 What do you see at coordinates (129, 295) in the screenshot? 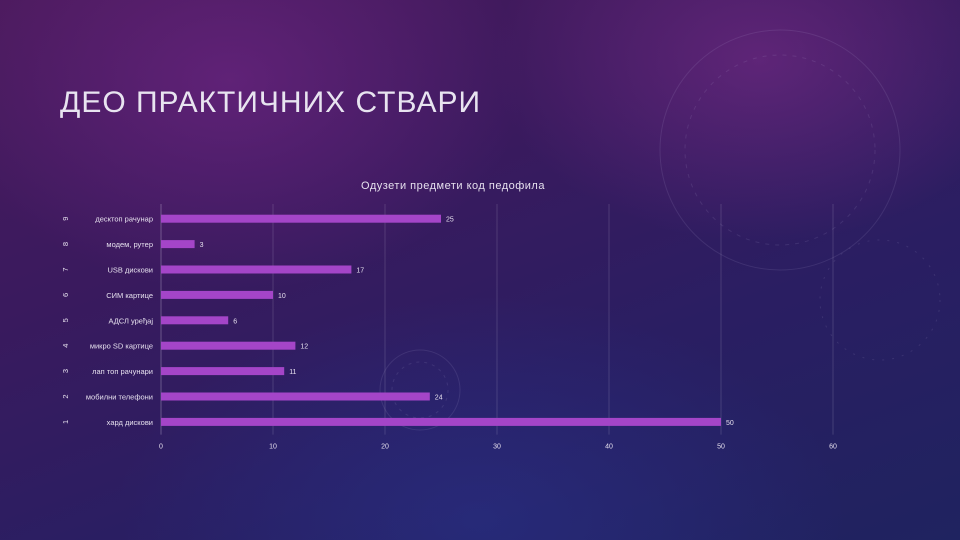
I see `category-label: СИМ картице` at bounding box center [129, 295].